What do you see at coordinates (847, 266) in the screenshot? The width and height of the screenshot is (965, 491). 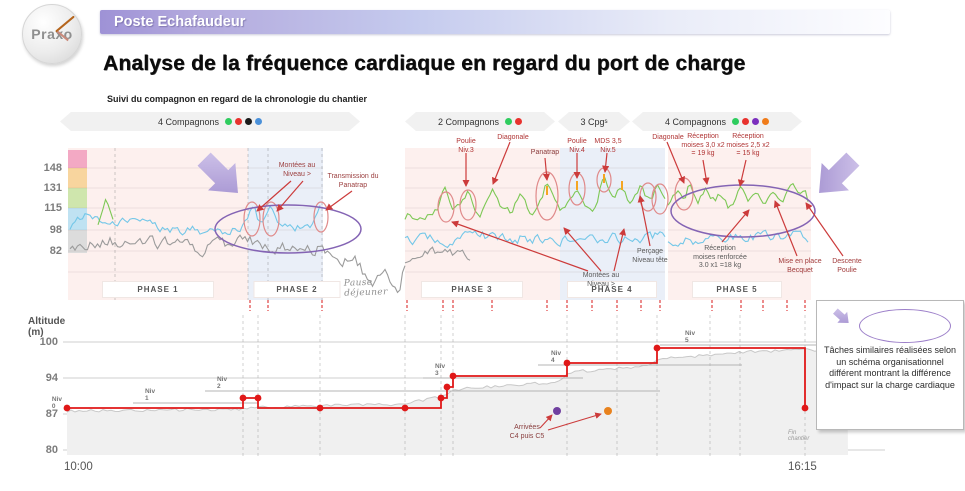 I see `annotation-label: Descente Poulie` at bounding box center [847, 266].